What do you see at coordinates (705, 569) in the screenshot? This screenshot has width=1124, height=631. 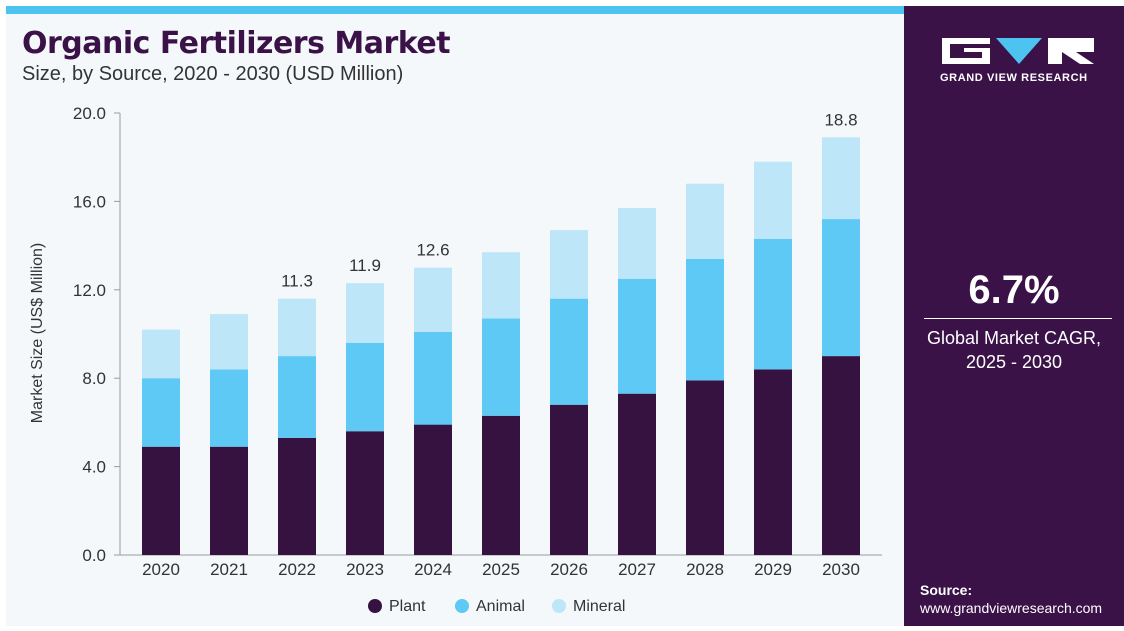 I see `x-tick-label: 2028` at bounding box center [705, 569].